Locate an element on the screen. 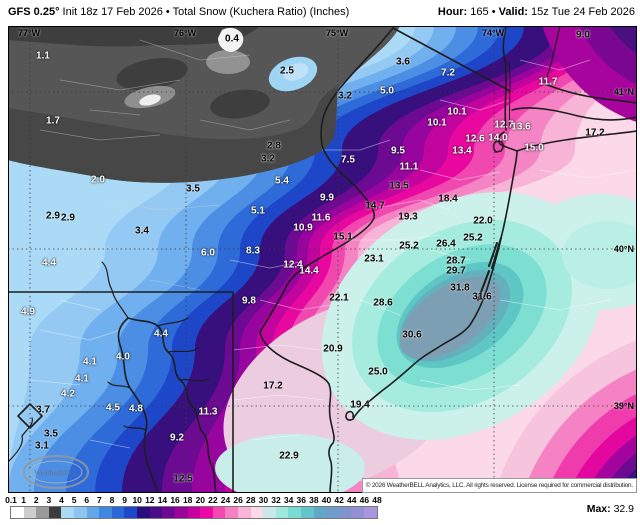 The image size is (640, 525). scale-tick-label: 9 is located at coordinates (124, 500).